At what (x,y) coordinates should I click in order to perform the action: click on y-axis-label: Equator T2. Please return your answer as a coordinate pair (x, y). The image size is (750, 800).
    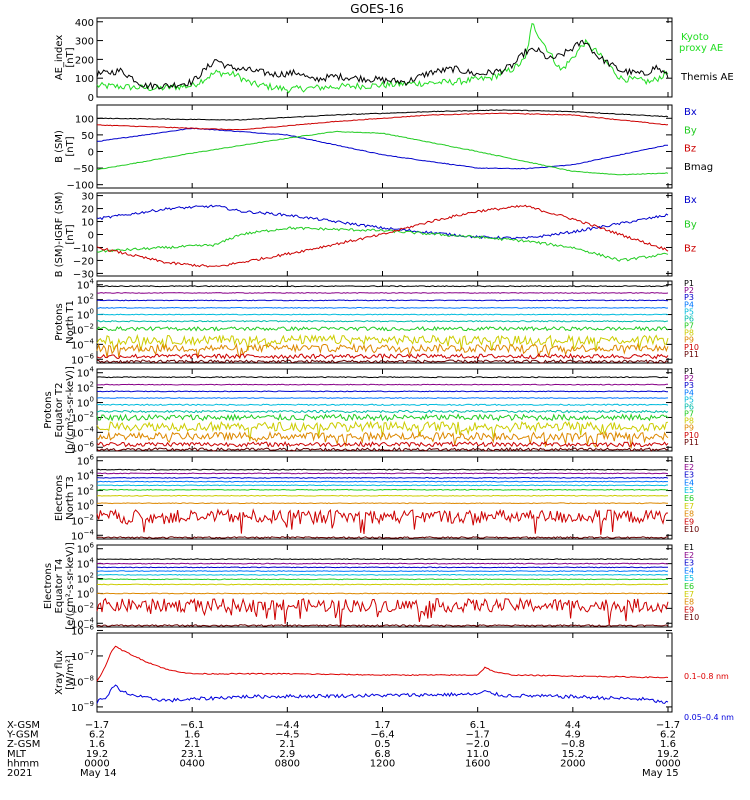
    Looking at the image, I should click on (59, 410).